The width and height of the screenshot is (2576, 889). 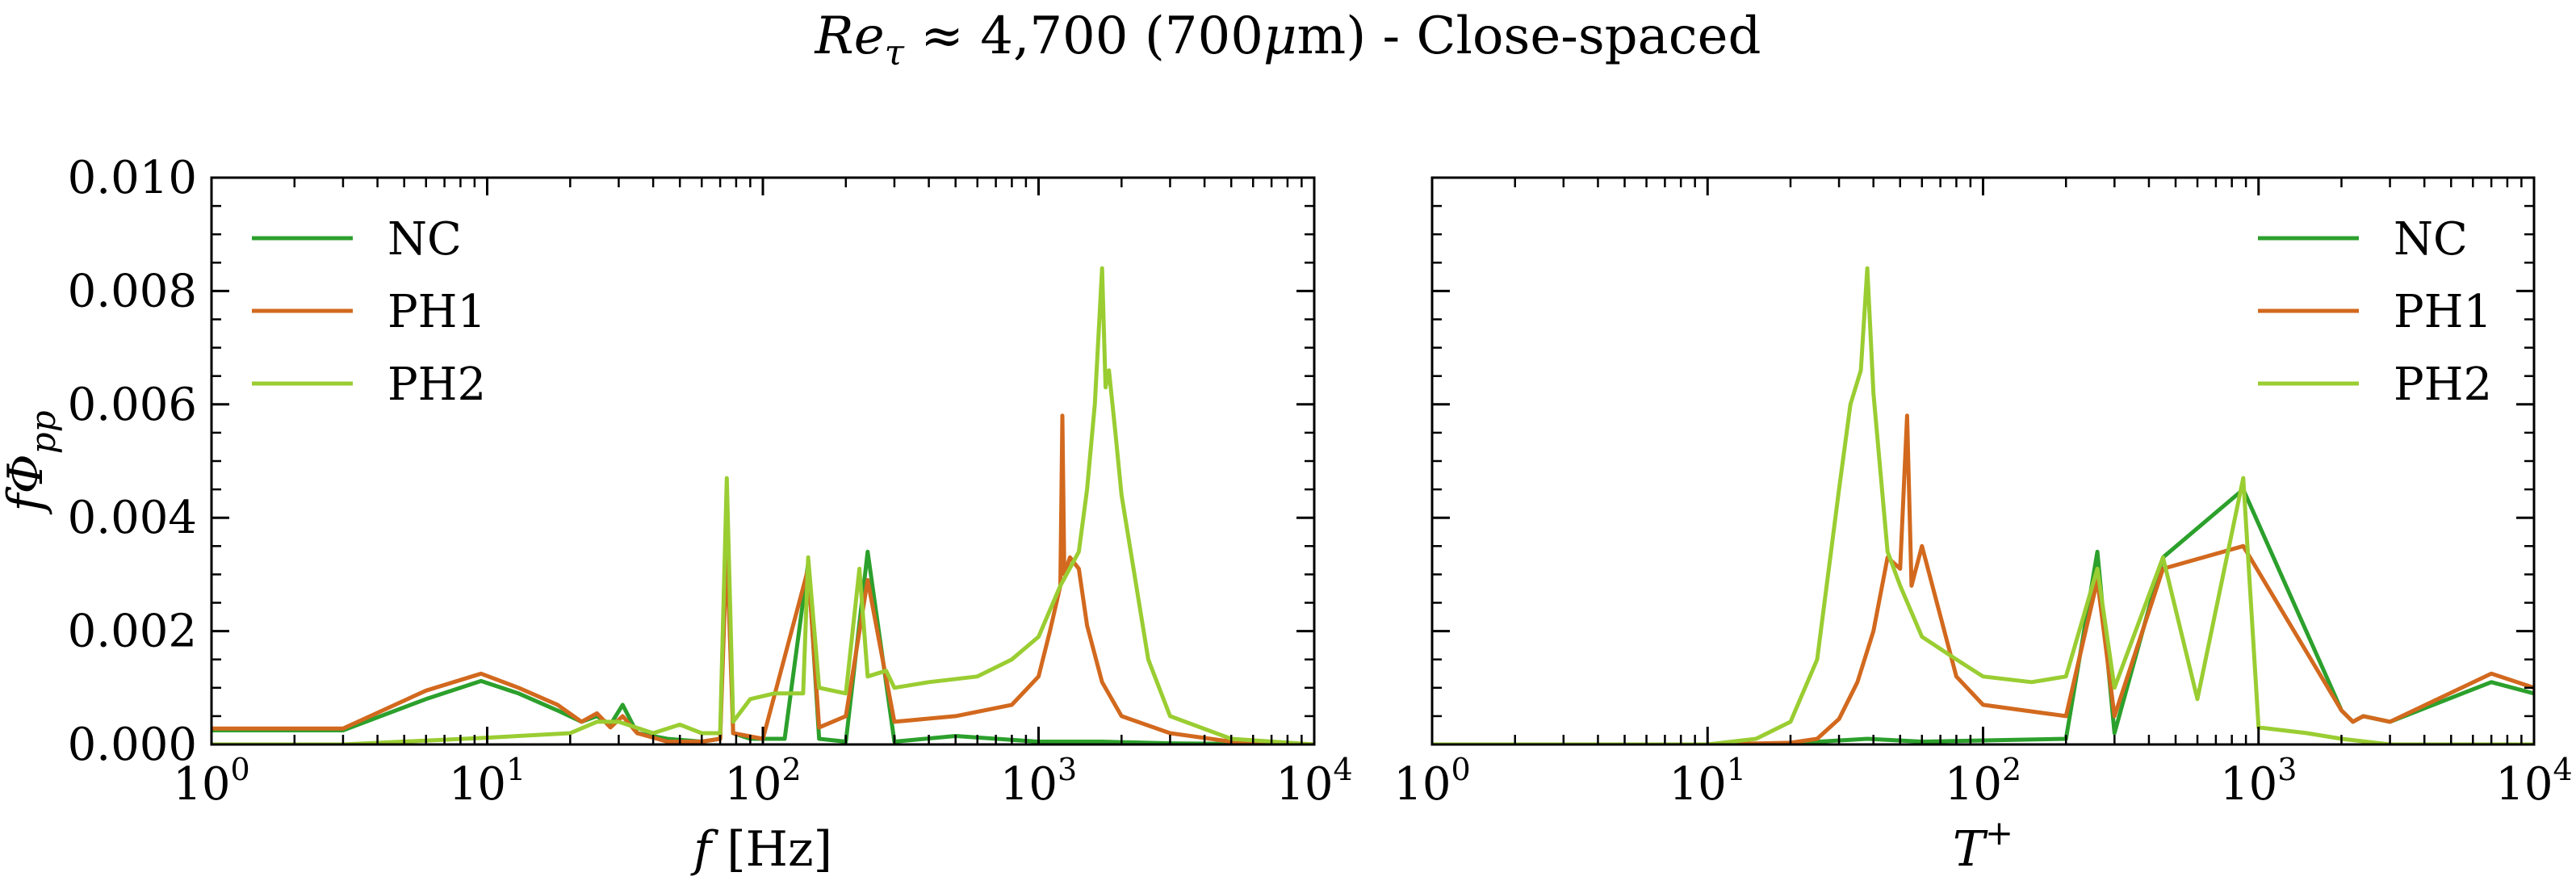 I want to click on figure-title: Reτ ≈ 4,700 (700μm) - Close-spaced, so click(x=1288, y=40).